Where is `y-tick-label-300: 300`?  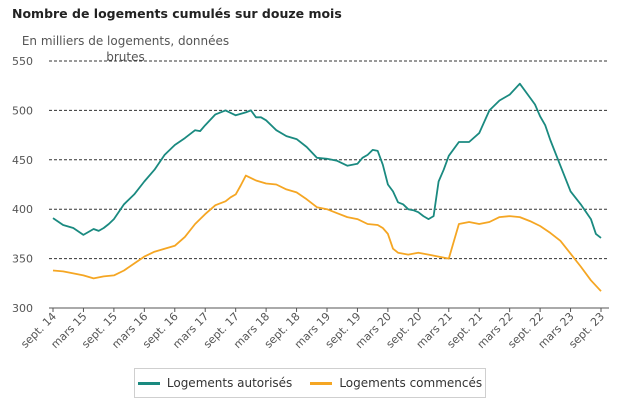 y-tick-label-300: 300 is located at coordinates (22, 308).